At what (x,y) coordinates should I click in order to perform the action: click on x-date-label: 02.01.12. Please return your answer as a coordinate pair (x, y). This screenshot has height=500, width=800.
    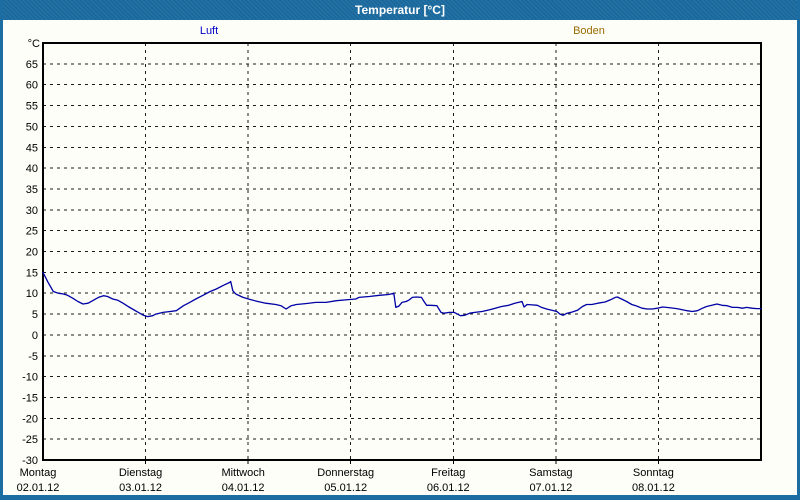
    Looking at the image, I should click on (38, 488).